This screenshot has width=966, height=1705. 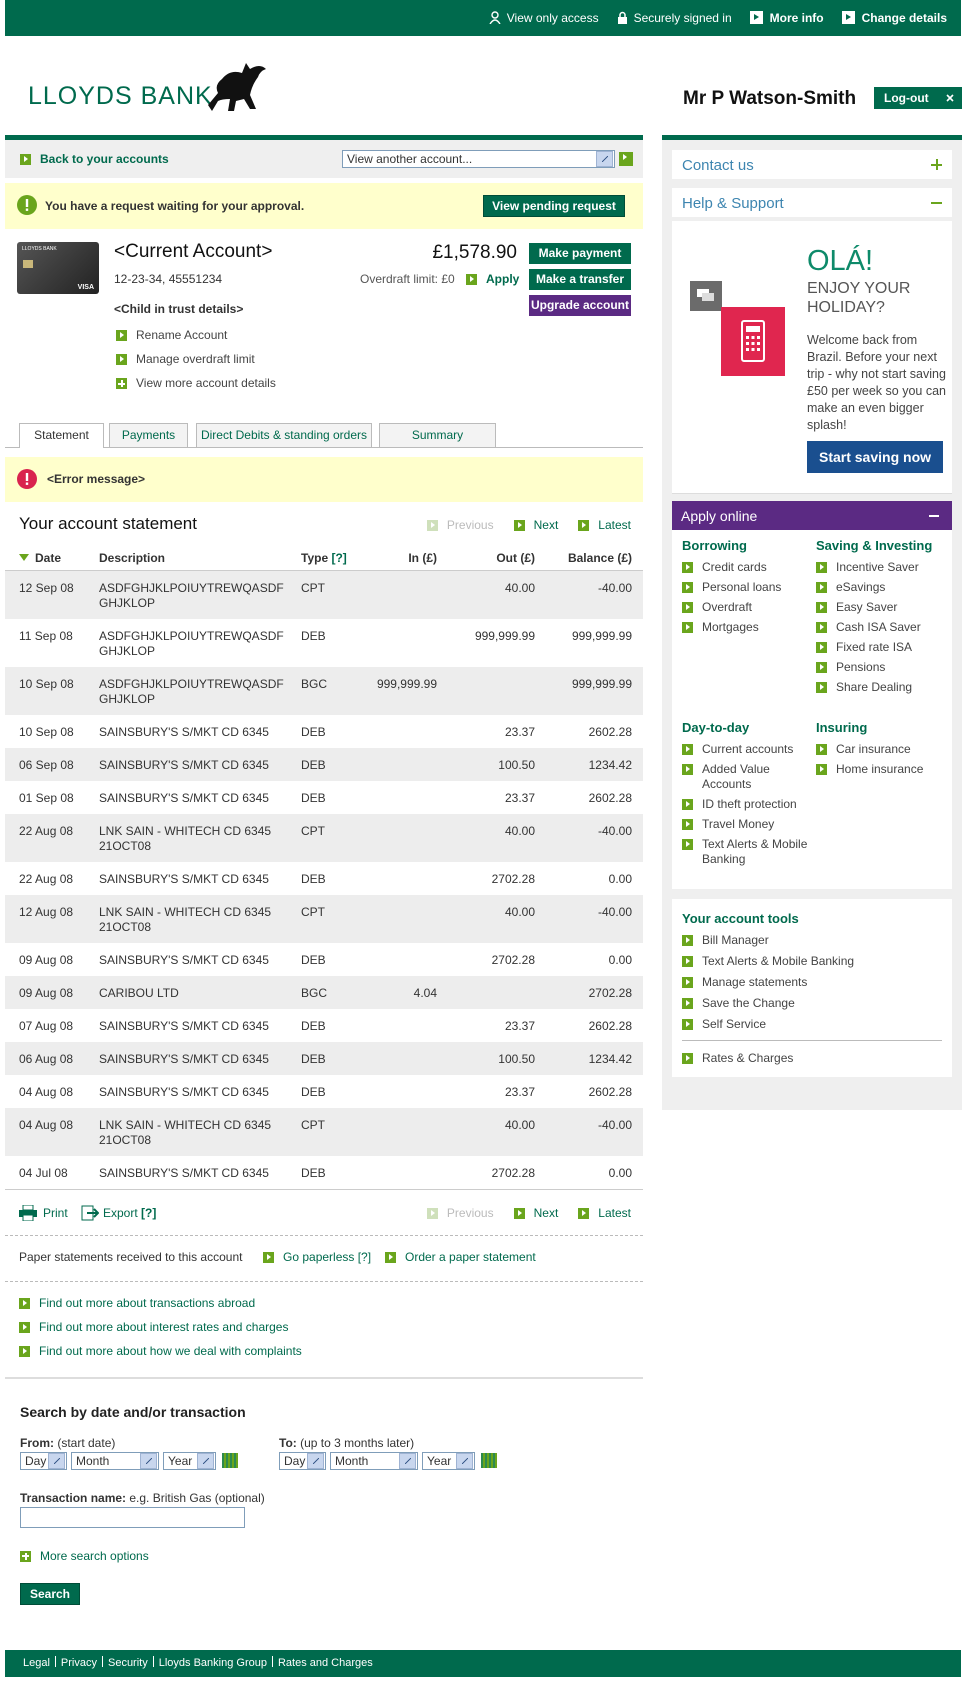 What do you see at coordinates (749, 777) in the screenshot?
I see `link: Added Value Accounts` at bounding box center [749, 777].